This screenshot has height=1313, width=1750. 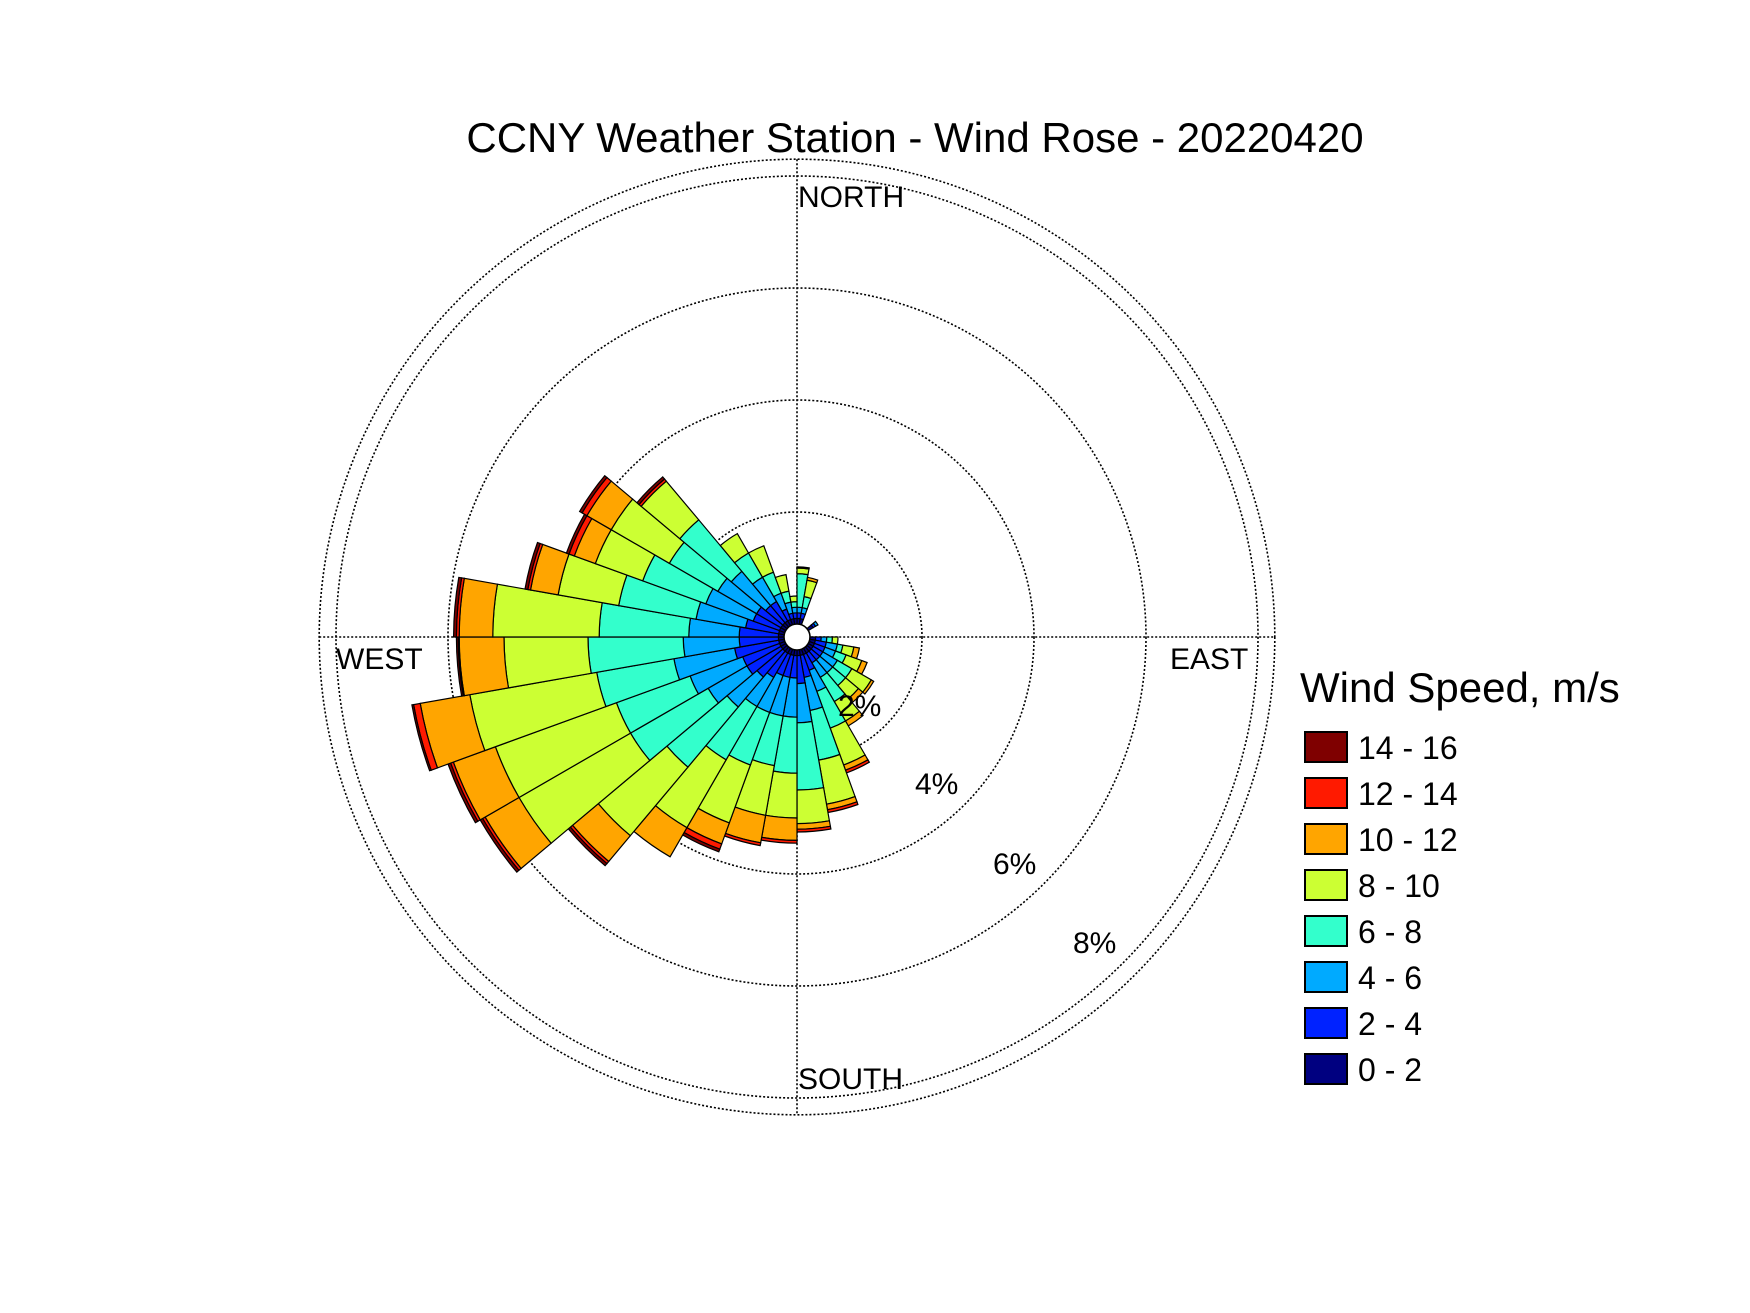 What do you see at coordinates (643, 673) in the screenshot?
I see `wind-rose-petals` at bounding box center [643, 673].